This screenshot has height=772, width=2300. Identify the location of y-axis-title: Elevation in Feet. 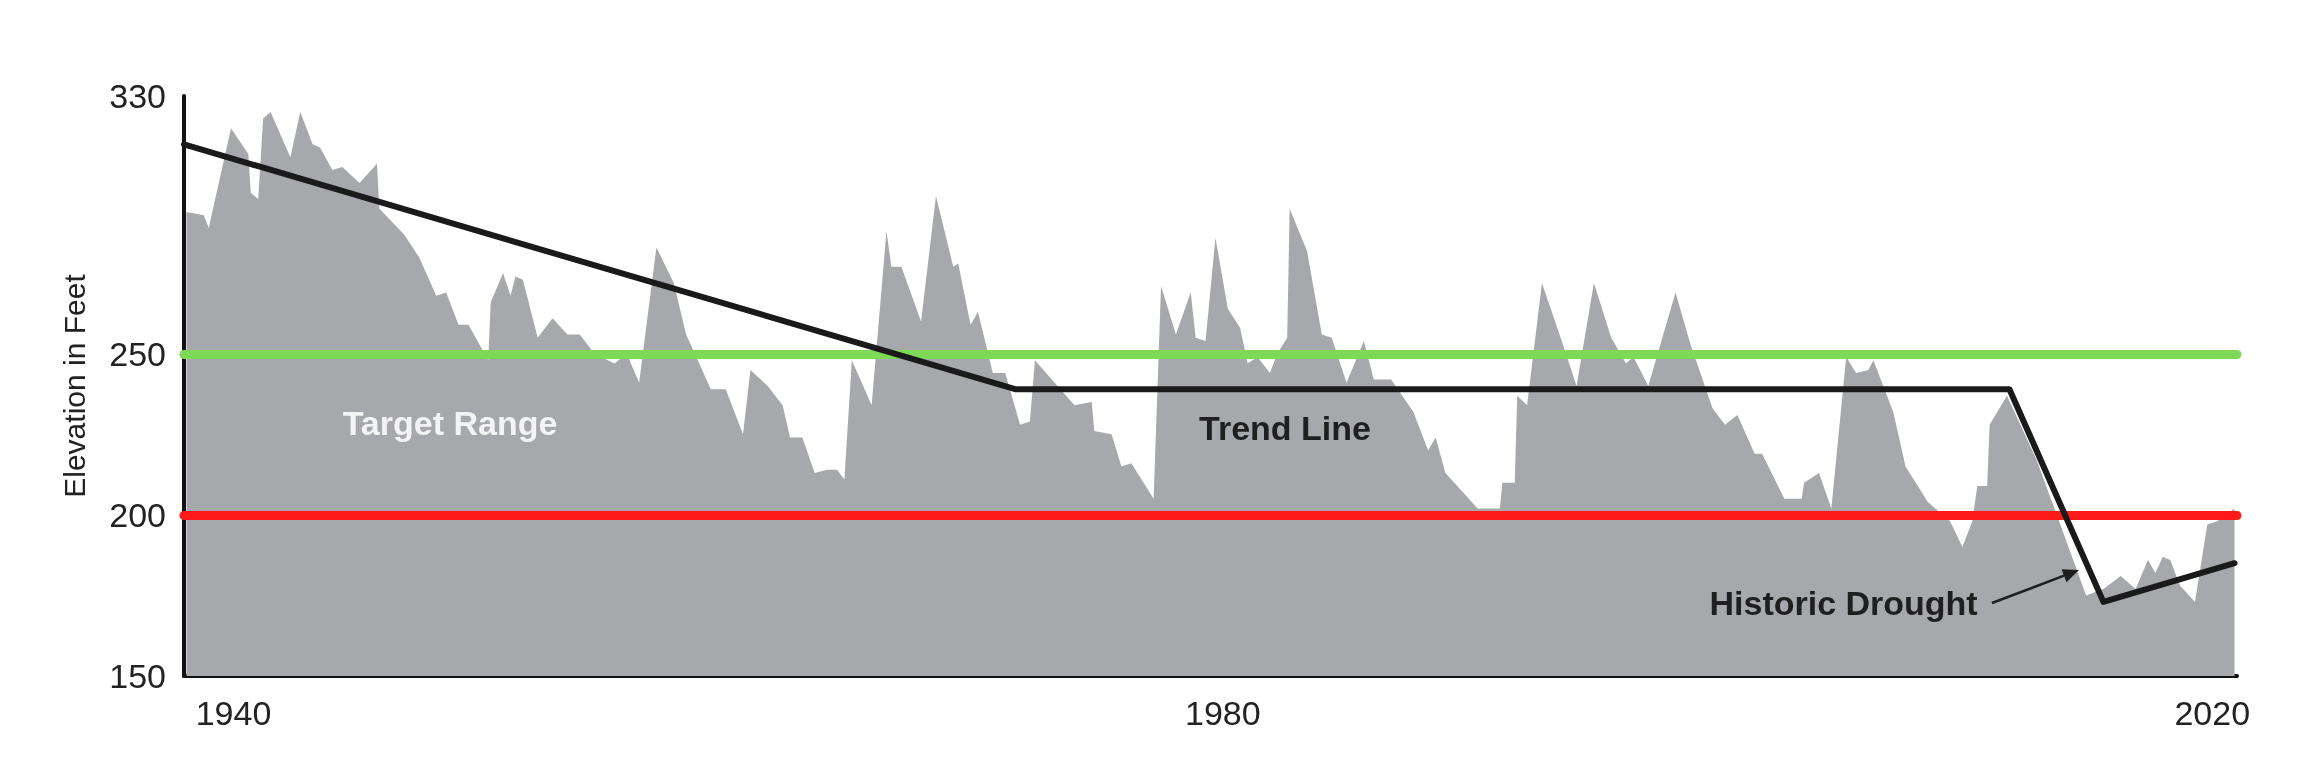
(74, 385).